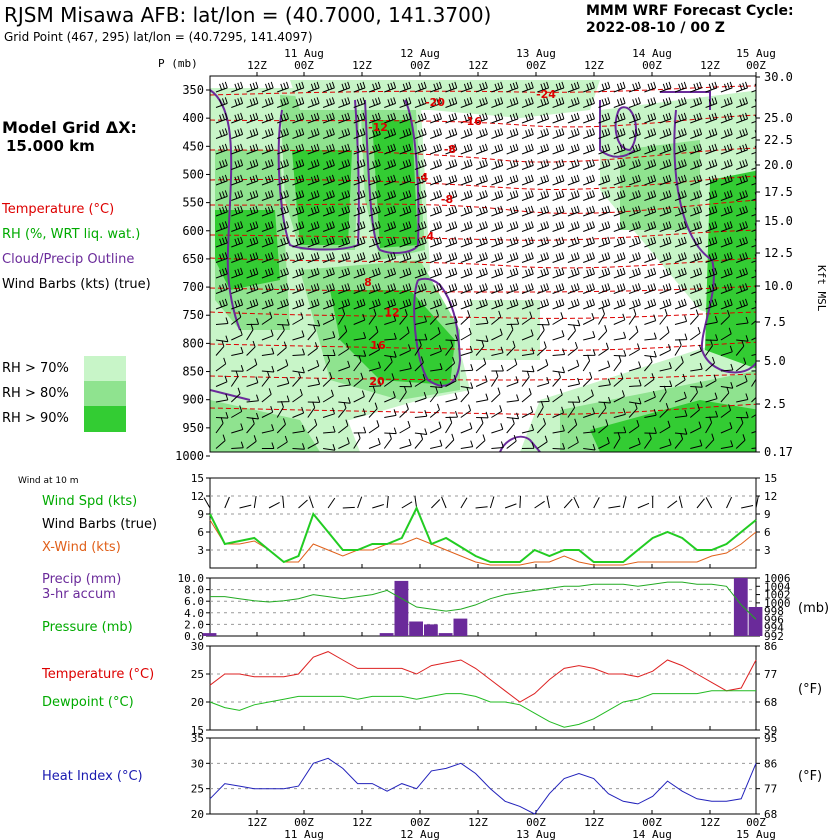 This screenshot has height=840, width=840. What do you see at coordinates (197, 646) in the screenshot?
I see `temp-axis-c-label: 30` at bounding box center [197, 646].